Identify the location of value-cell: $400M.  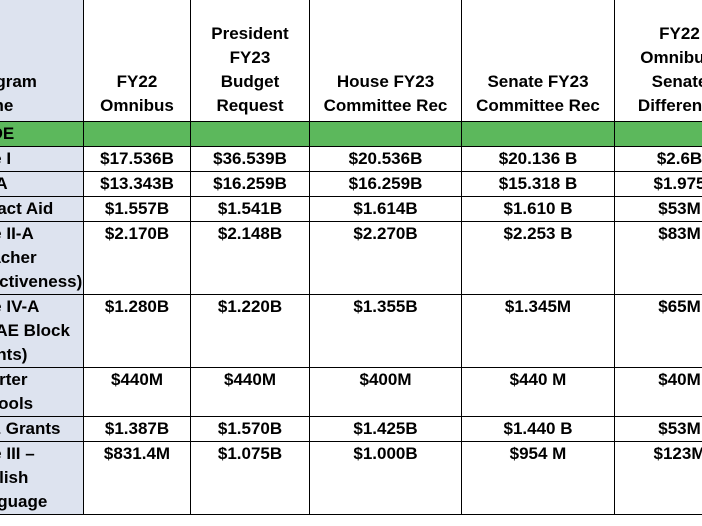
(385, 392).